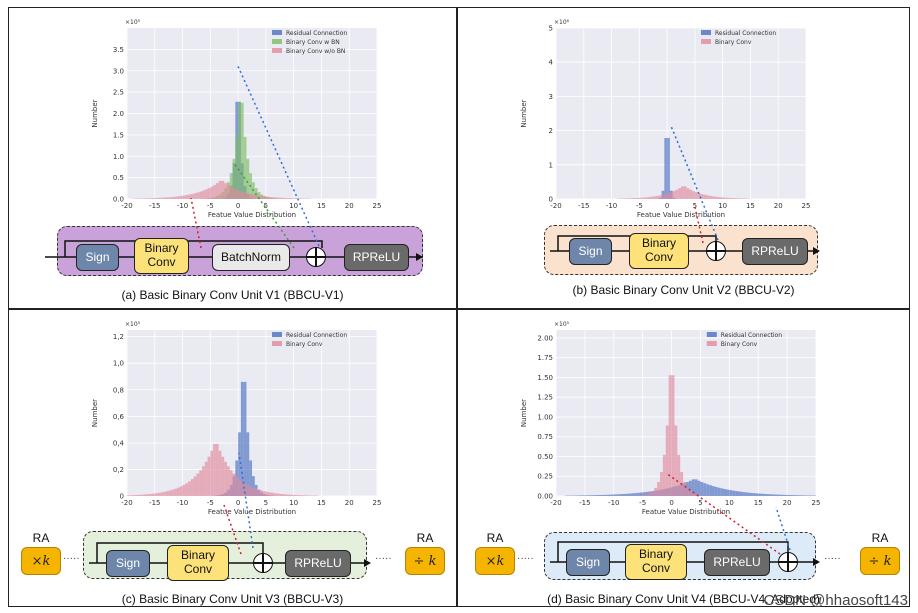 The height and width of the screenshot is (613, 918). Describe the element at coordinates (545, 378) in the screenshot. I see `y-tick-label: 1.50` at that location.